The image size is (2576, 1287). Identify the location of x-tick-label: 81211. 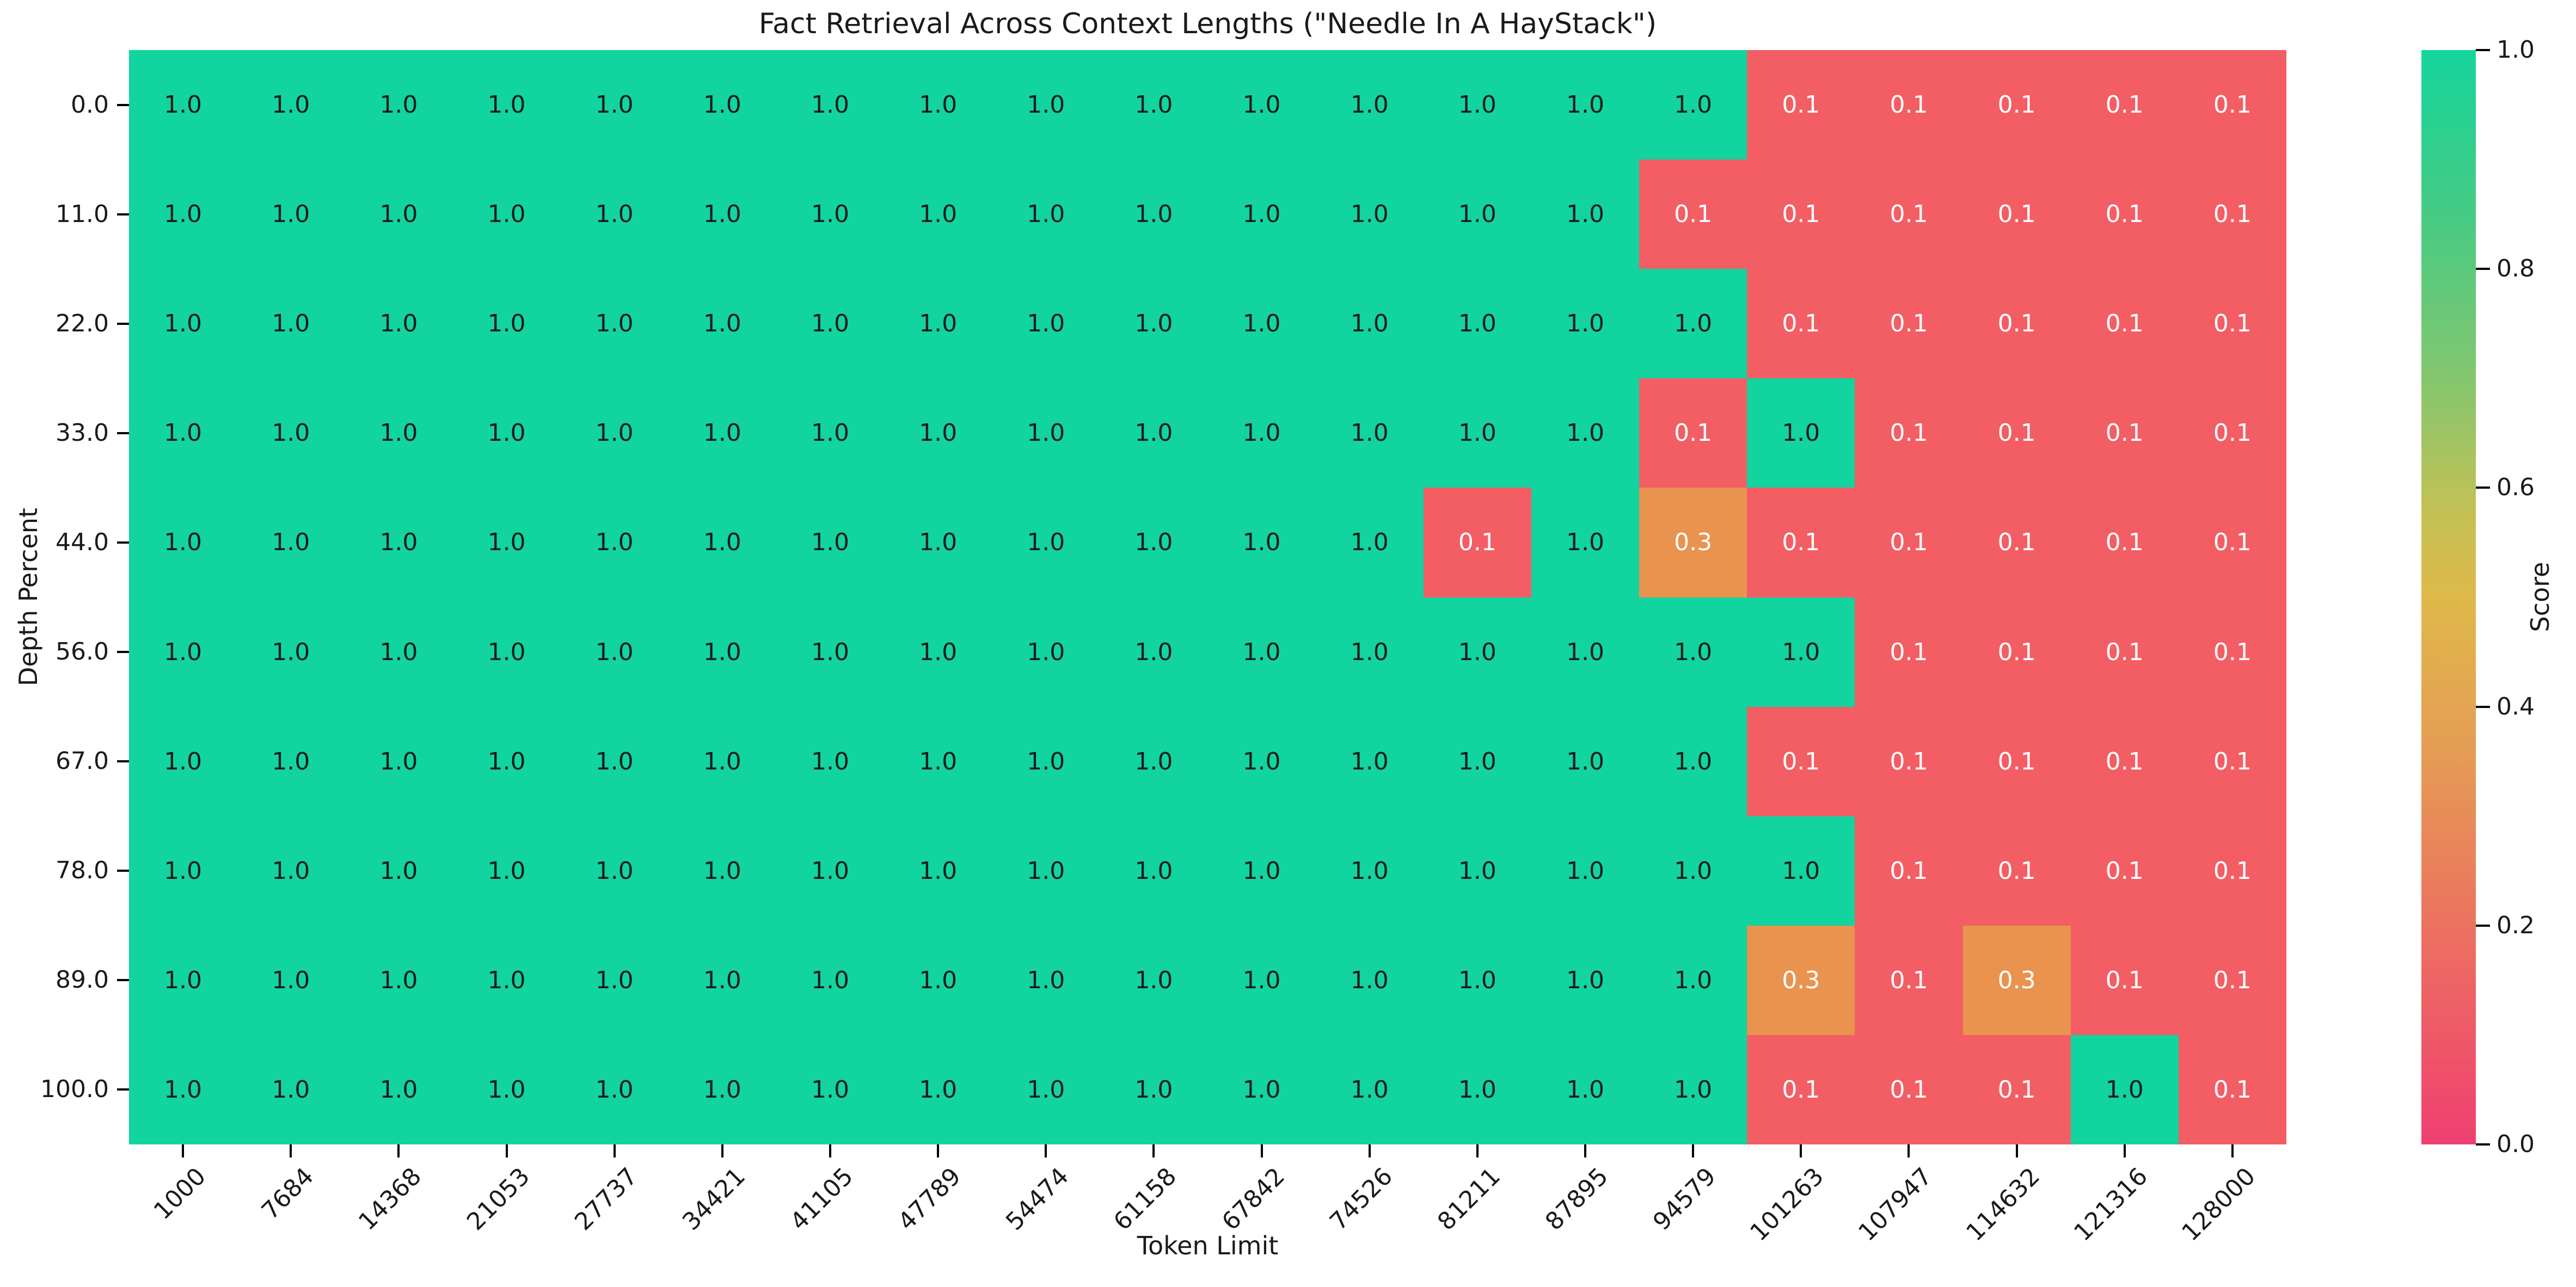
(1469, 1199).